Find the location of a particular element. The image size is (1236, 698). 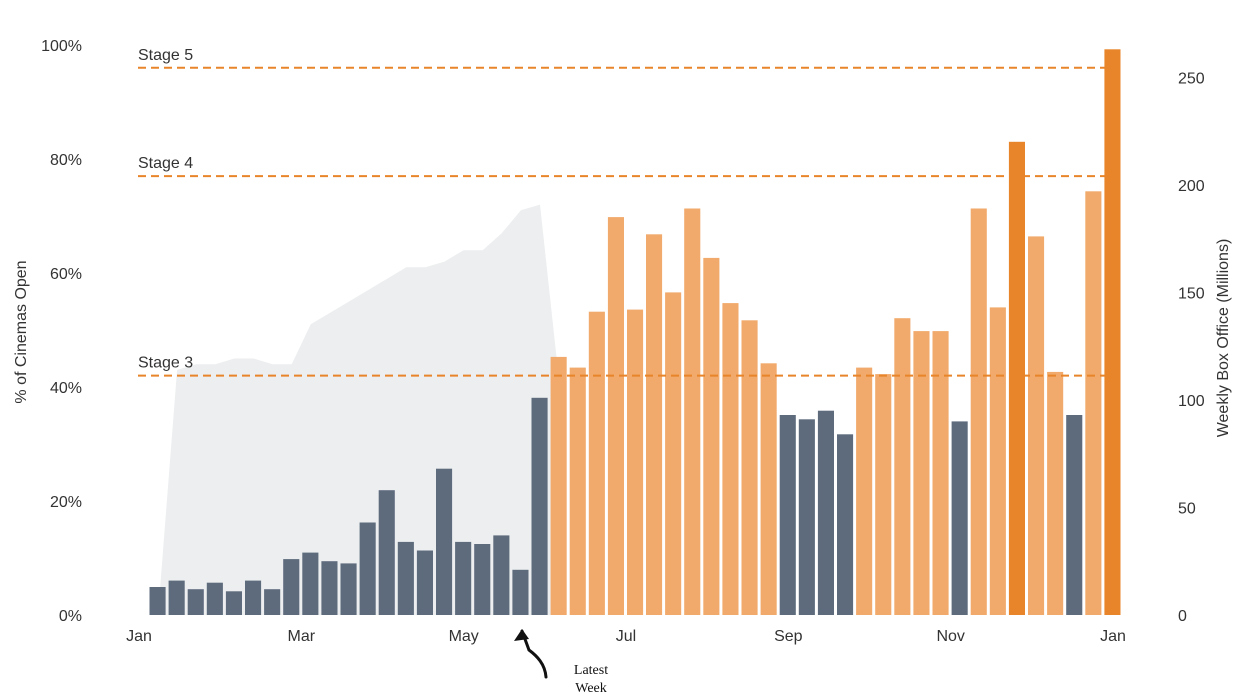

x-axis-ticks: Jan Mar May Jul Sep Nov Jan is located at coordinates (626, 636).